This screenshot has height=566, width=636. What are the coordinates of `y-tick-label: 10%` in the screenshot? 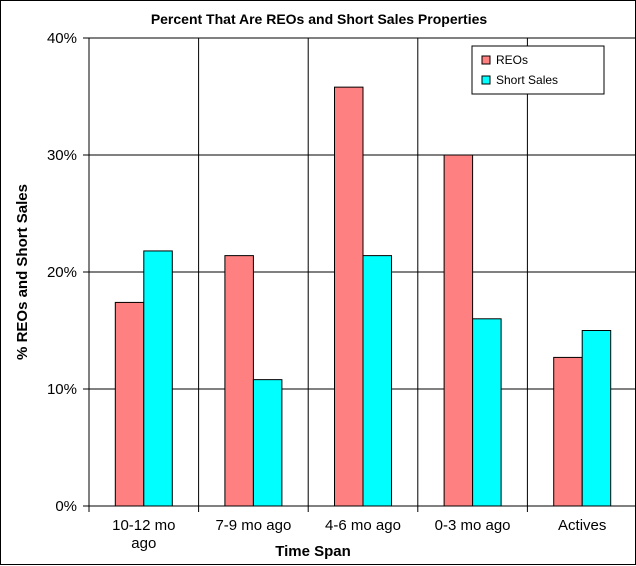 It's located at (62, 389).